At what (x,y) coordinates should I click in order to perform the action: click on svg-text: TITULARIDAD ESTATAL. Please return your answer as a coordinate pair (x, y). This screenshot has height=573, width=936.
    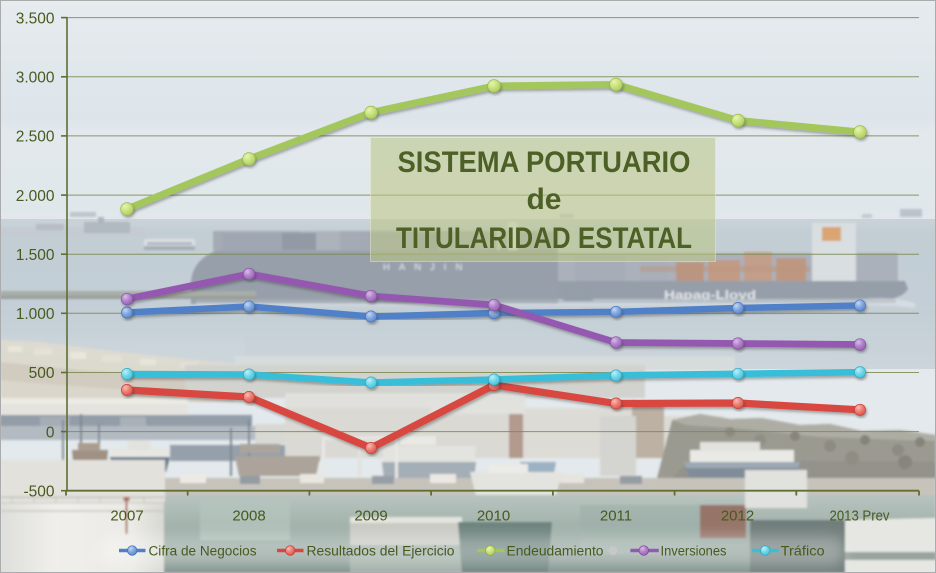
    Looking at the image, I should click on (544, 238).